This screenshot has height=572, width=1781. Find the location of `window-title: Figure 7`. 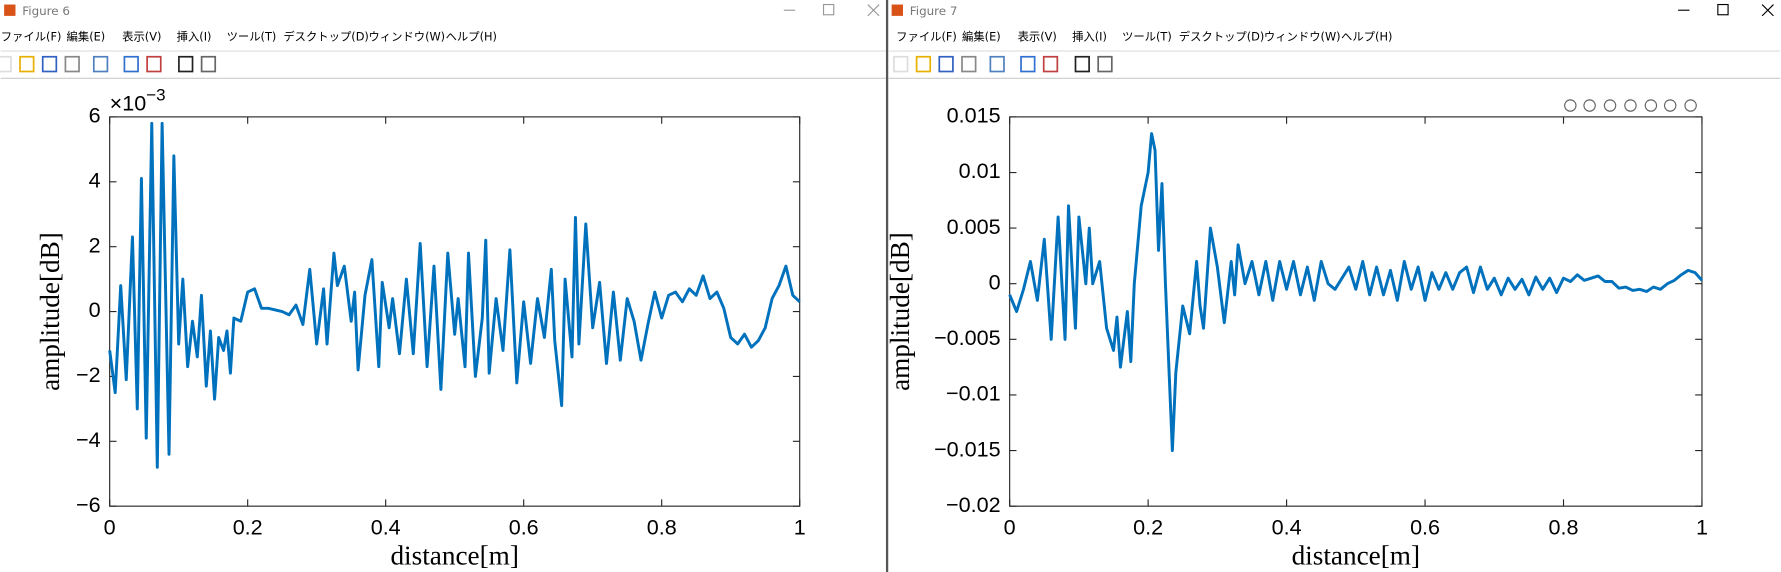

window-title: Figure 7 is located at coordinates (934, 11).